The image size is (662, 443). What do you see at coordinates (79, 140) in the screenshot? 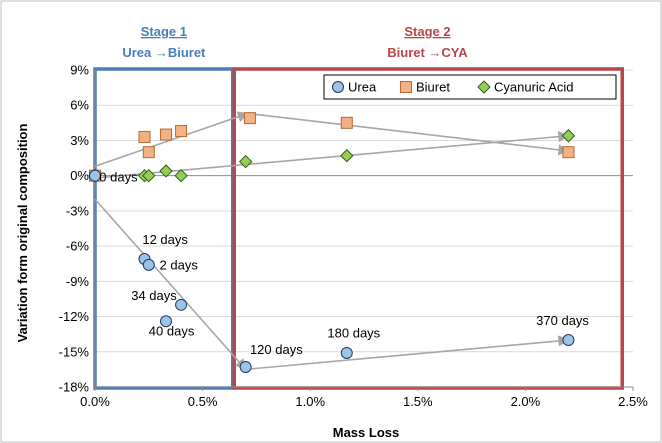
I see `y-tick-label: 3%` at bounding box center [79, 140].